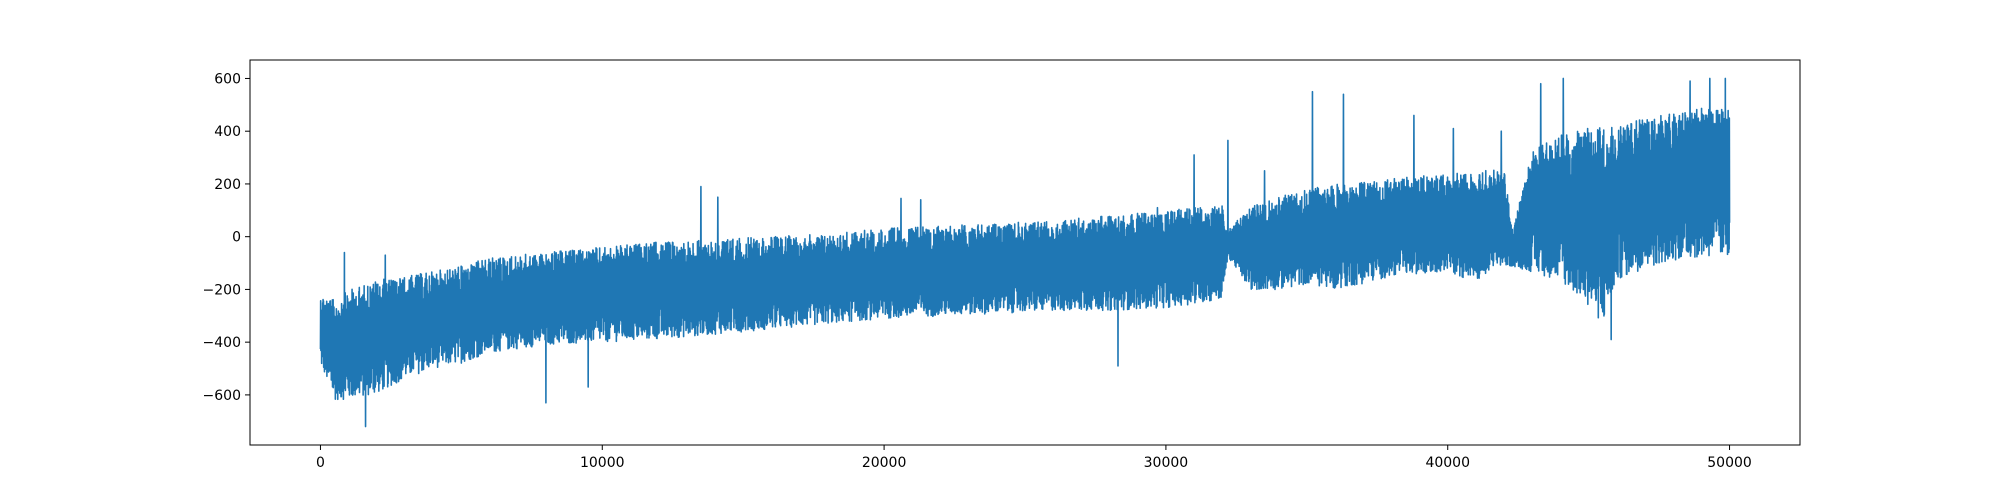 This screenshot has width=2000, height=500. What do you see at coordinates (222, 396) in the screenshot?
I see `y-tick-label: −600` at bounding box center [222, 396].